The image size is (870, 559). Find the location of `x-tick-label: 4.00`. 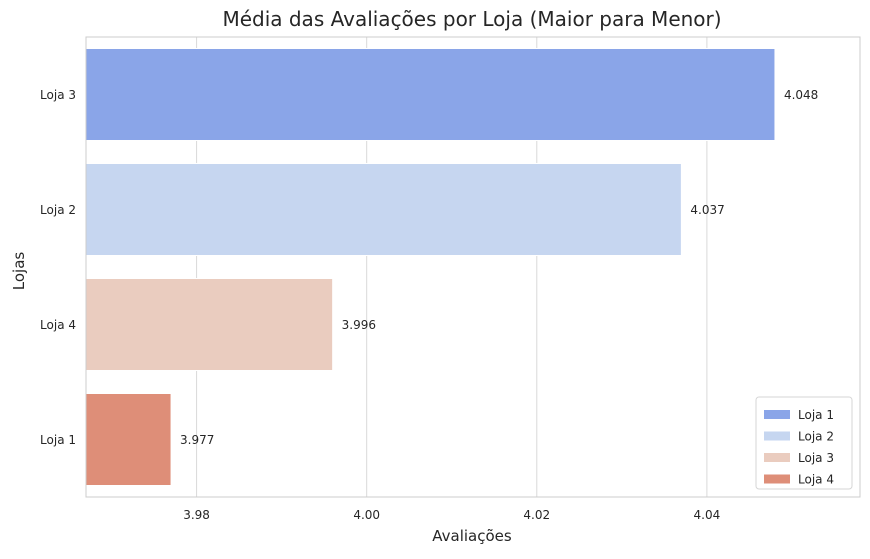

x-tick-label: 4.00 is located at coordinates (366, 515).